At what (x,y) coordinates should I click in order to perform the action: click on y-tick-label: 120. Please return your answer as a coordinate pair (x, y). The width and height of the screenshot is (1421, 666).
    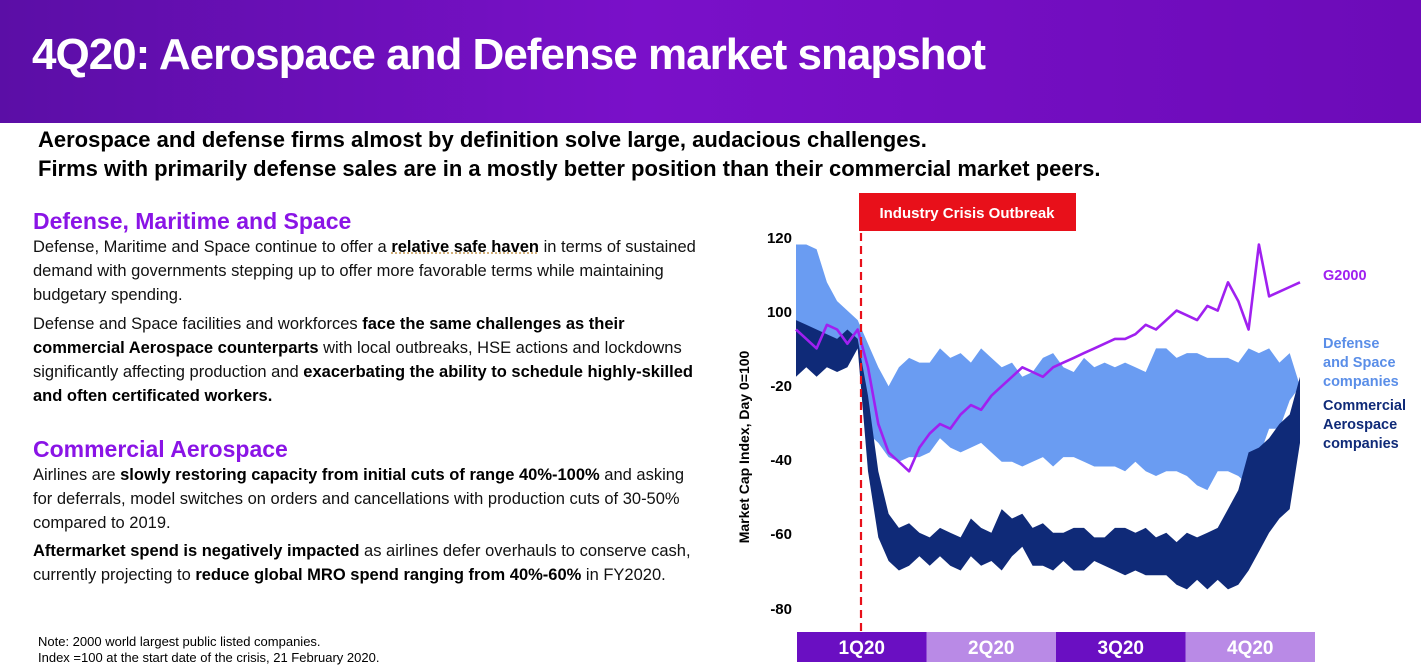
    Looking at the image, I should click on (779, 238).